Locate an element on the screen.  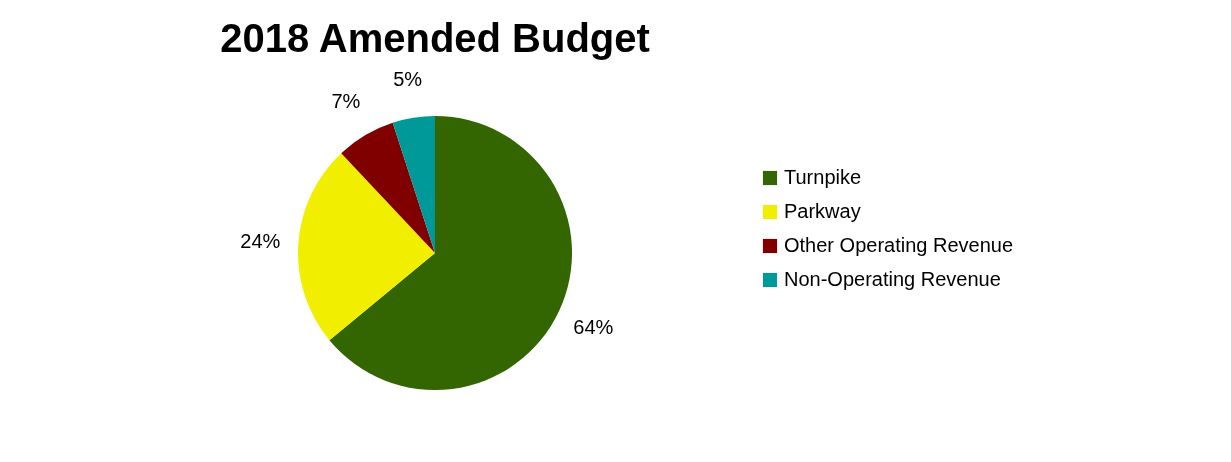
legend-label: Turnpike is located at coordinates (823, 177).